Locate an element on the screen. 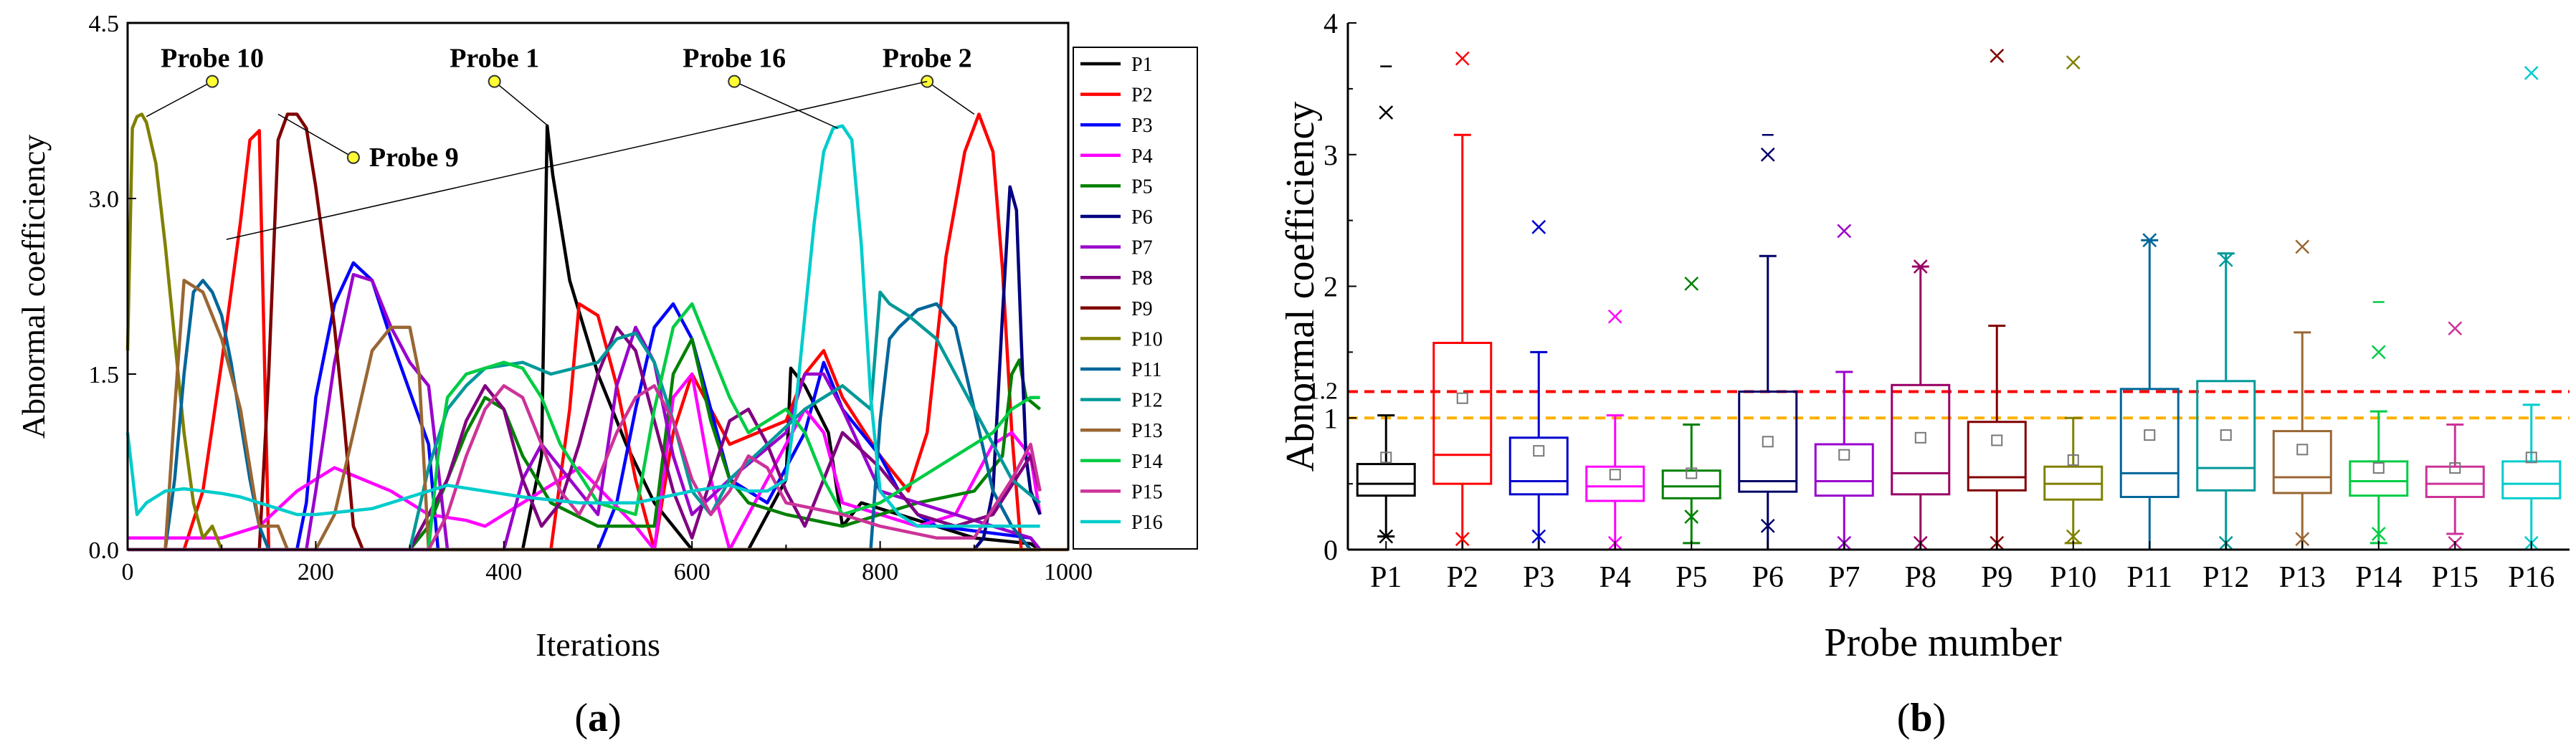 This screenshot has height=756, width=2576. panel-b-x-tick-label: P2 is located at coordinates (1462, 577).